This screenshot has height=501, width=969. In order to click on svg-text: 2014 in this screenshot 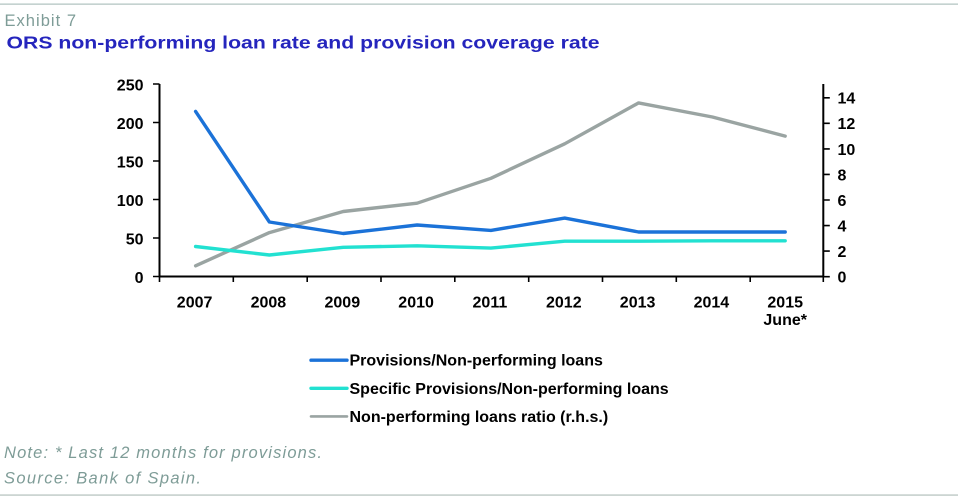, I will do `click(712, 303)`.